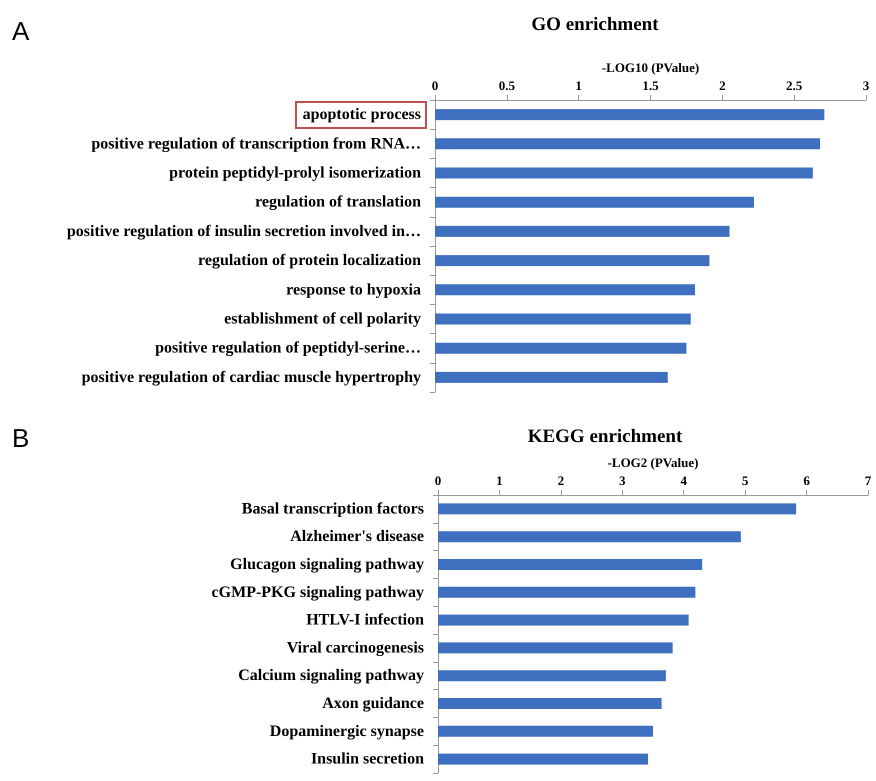  Describe the element at coordinates (295, 173) in the screenshot. I see `y-tick-label: protein peptidyl-prolyl isomerization` at that location.